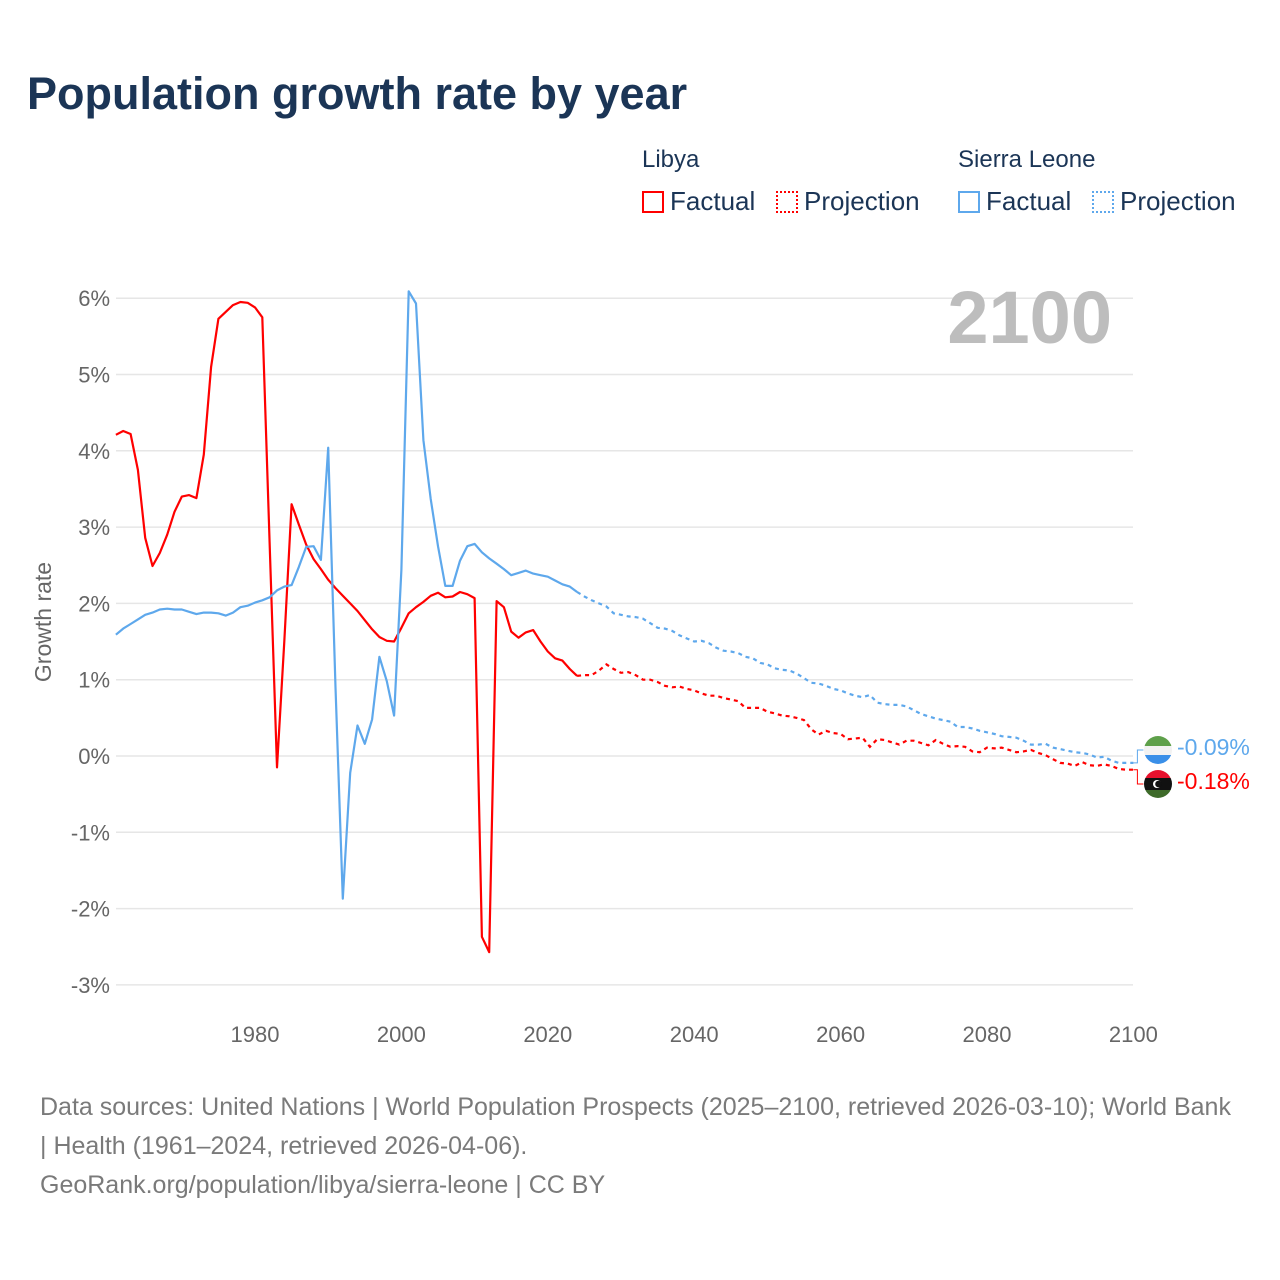 The width and height of the screenshot is (1280, 1280). I want to click on y-tick-label: -1%, so click(90, 832).